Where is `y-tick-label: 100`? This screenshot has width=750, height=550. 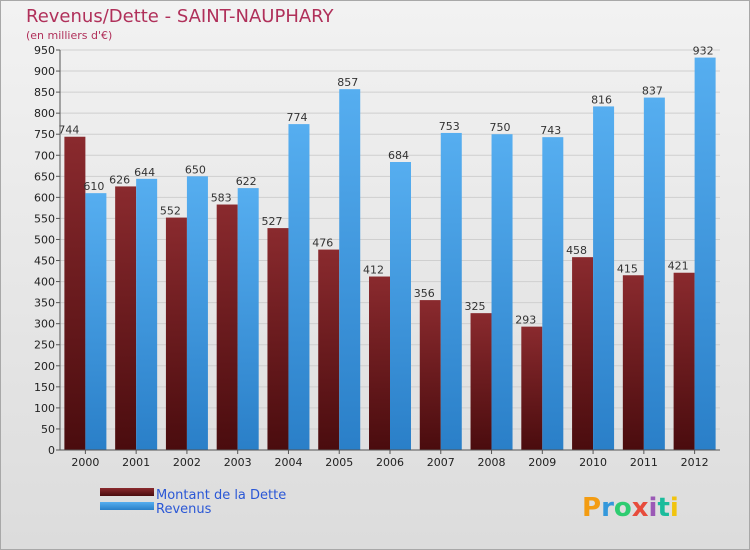
y-tick-label: 100 is located at coordinates (44, 408).